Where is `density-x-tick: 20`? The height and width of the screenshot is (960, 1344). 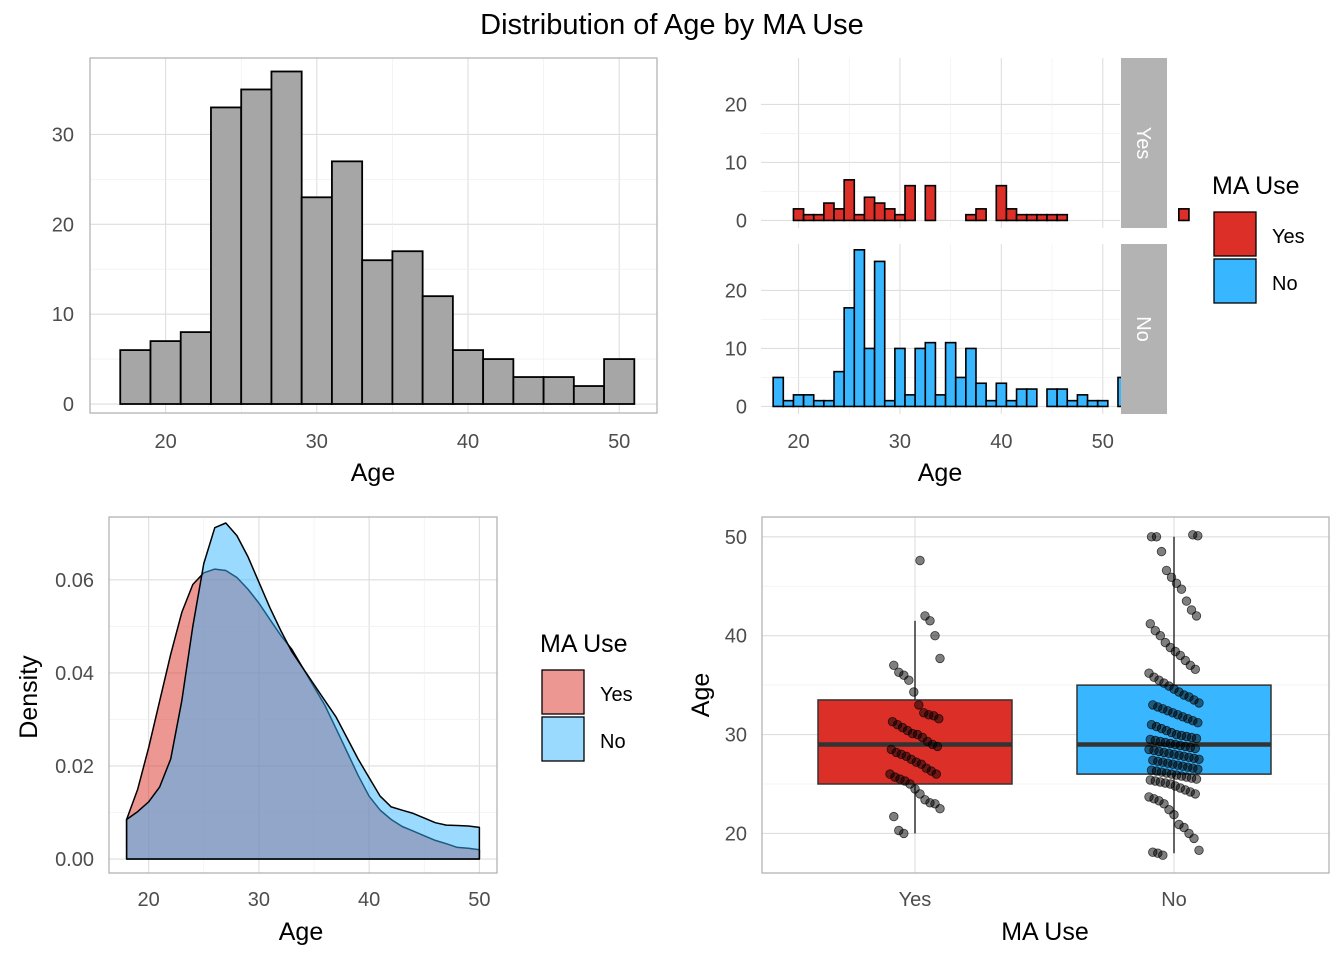 density-x-tick: 20 is located at coordinates (149, 900).